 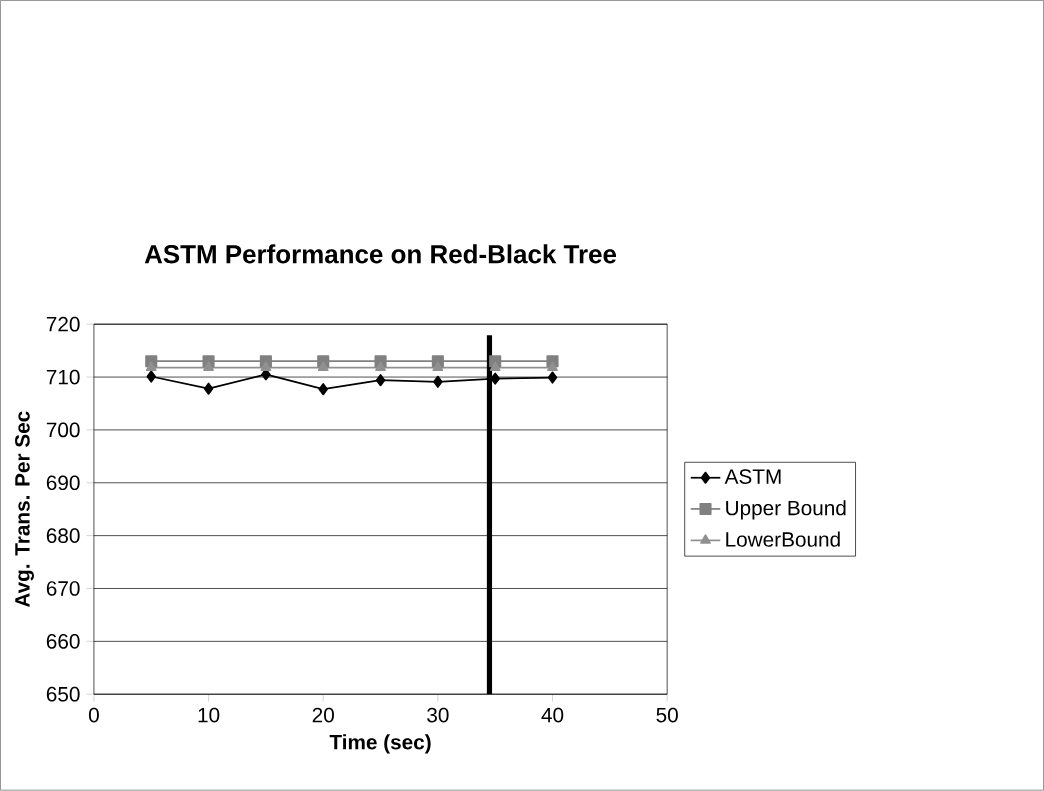 I want to click on y-tick-label: 670, so click(x=63, y=589).